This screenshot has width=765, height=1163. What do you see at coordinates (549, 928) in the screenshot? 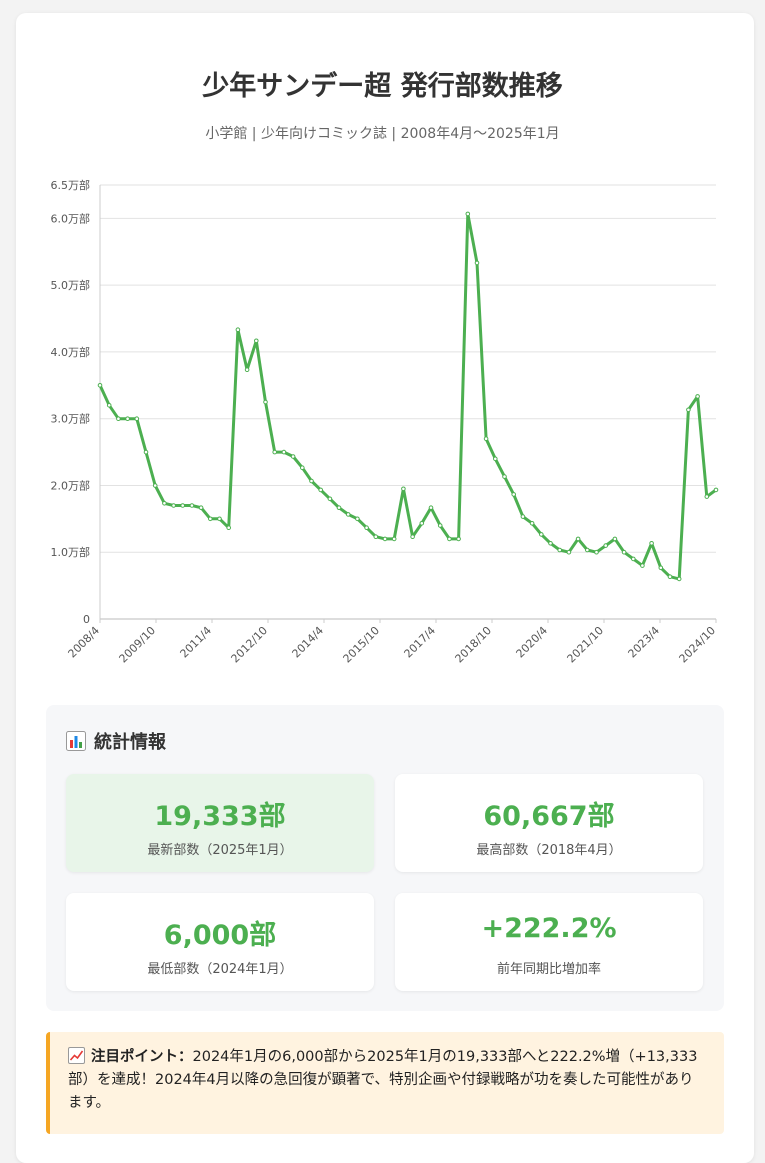
I see `stat-value: +222.2%` at bounding box center [549, 928].